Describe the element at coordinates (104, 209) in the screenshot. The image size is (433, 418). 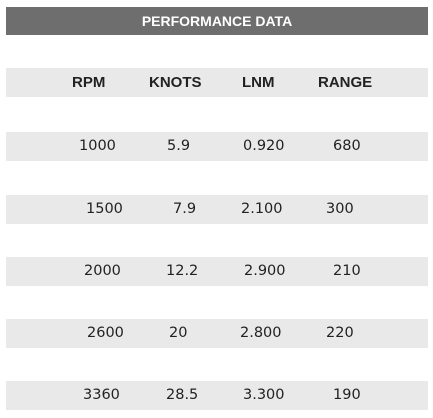
I see `cell-rpm: 1500` at that location.